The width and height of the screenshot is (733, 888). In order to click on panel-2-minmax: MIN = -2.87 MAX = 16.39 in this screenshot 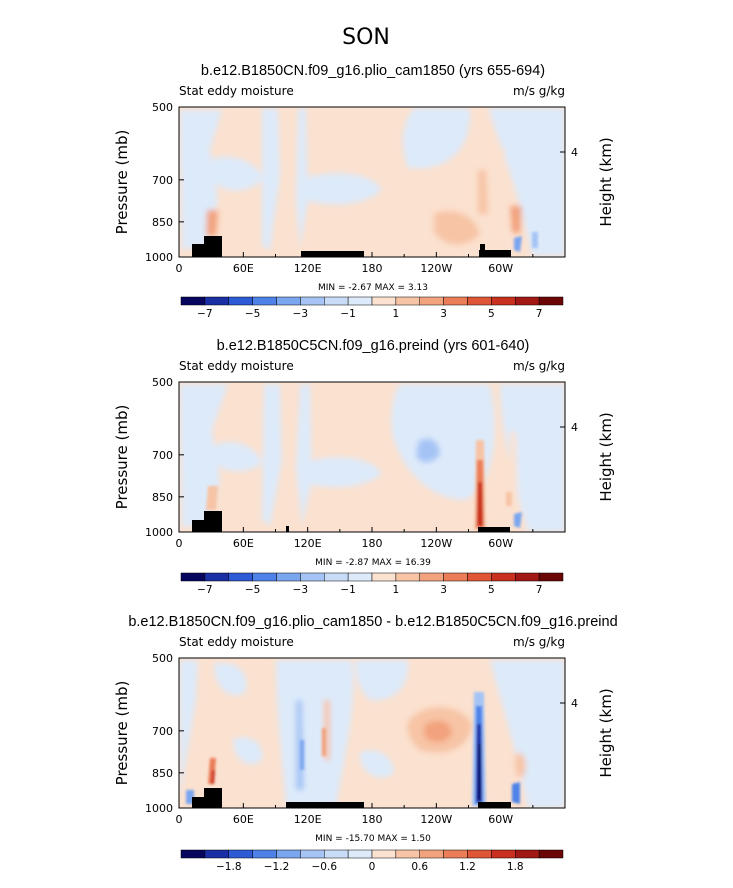, I will do `click(373, 563)`.